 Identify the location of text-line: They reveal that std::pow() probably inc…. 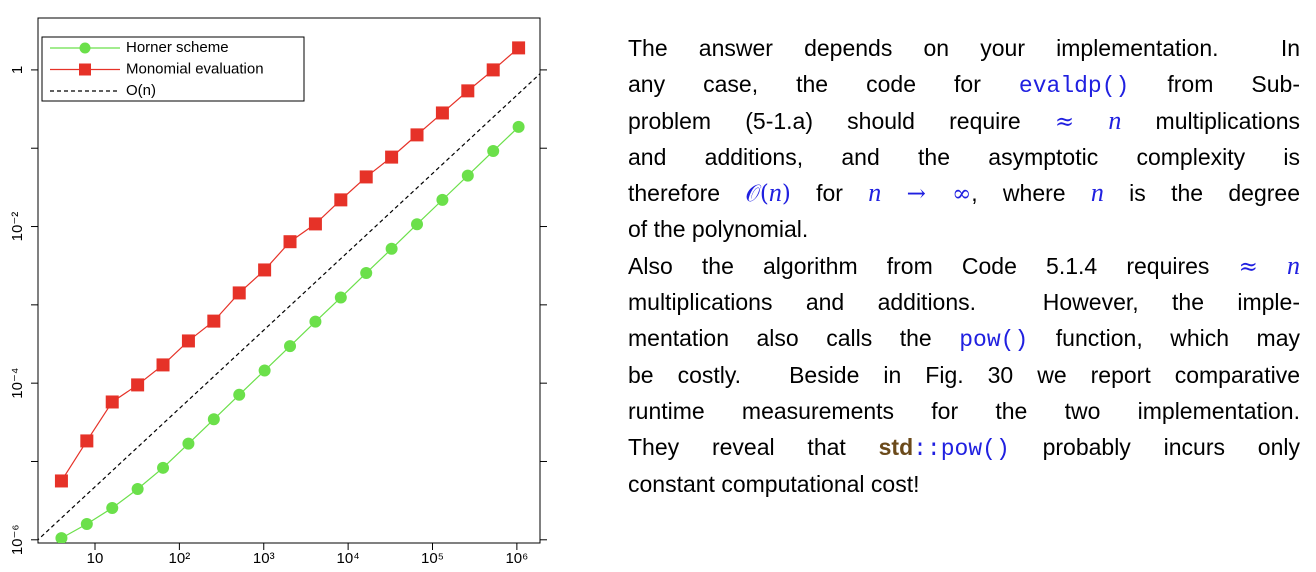
(964, 447).